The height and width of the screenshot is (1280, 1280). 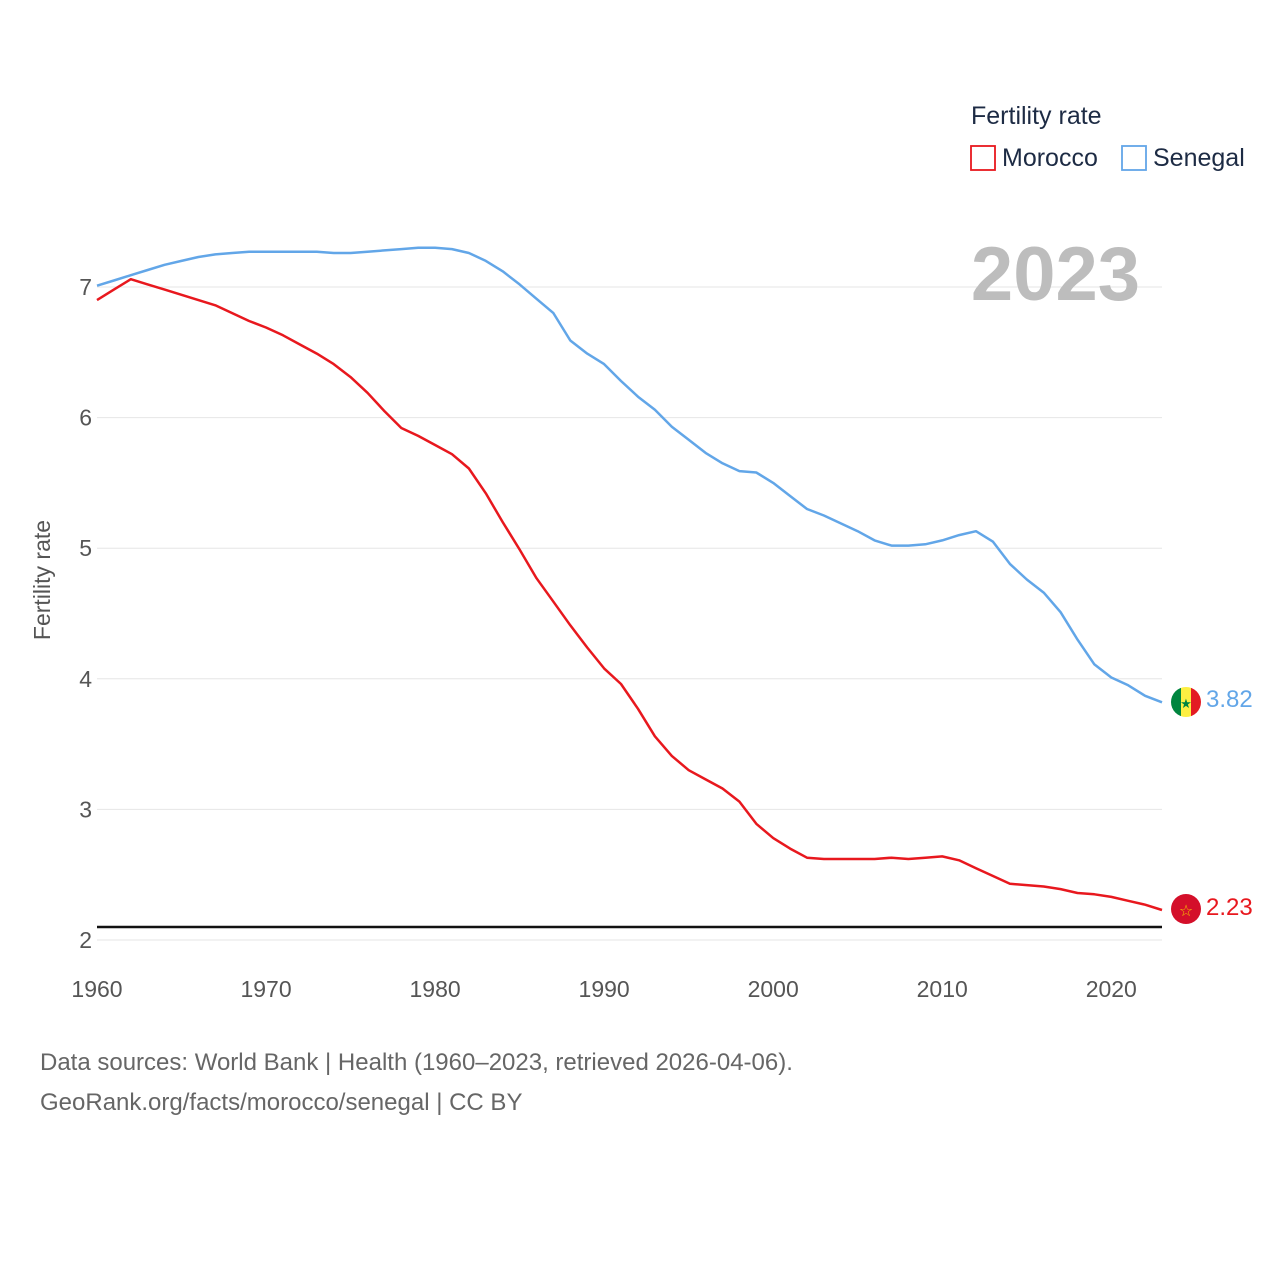 I want to click on y-axis-title: Fertility rate, so click(x=42, y=580).